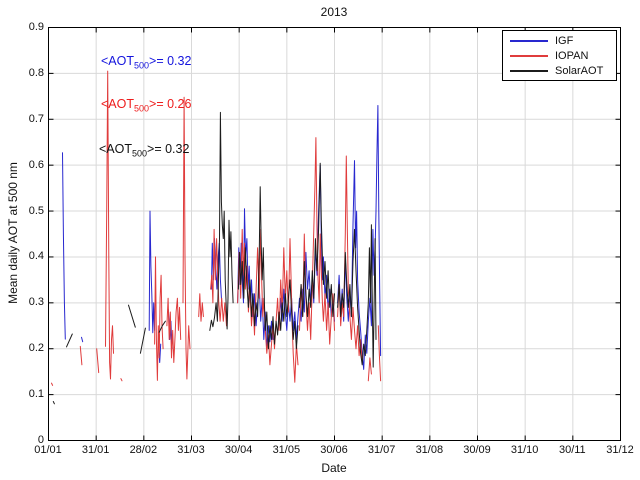  What do you see at coordinates (334, 12) in the screenshot?
I see `plot-title: 2013` at bounding box center [334, 12].